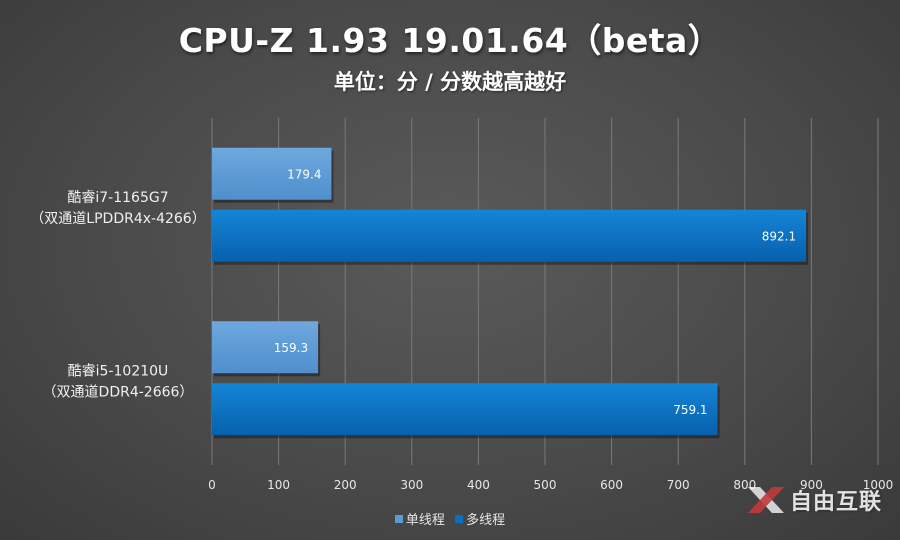  What do you see at coordinates (425, 520) in the screenshot?
I see `legend-label-single-thread: 单线程` at bounding box center [425, 520].